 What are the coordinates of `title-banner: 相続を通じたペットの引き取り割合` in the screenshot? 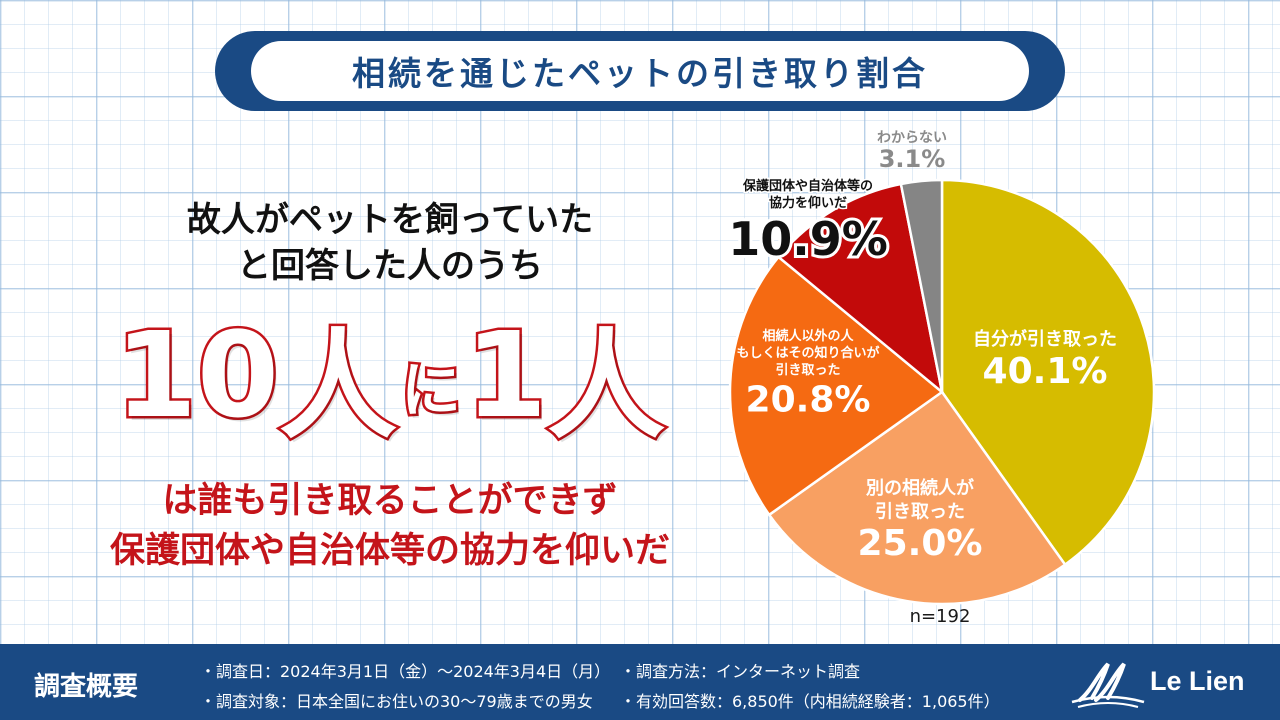 It's located at (640, 71).